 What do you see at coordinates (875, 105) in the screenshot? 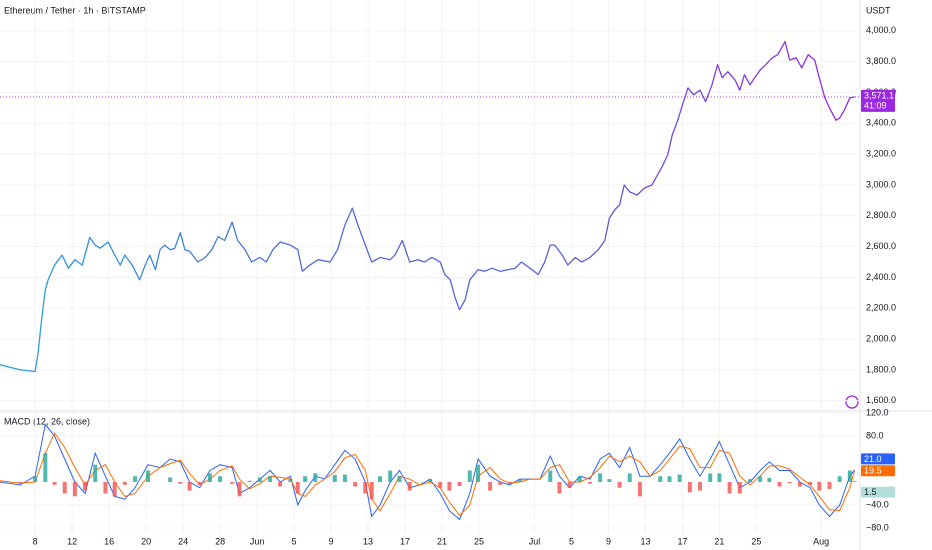
I see `countdown-label: 41:09` at bounding box center [875, 105].